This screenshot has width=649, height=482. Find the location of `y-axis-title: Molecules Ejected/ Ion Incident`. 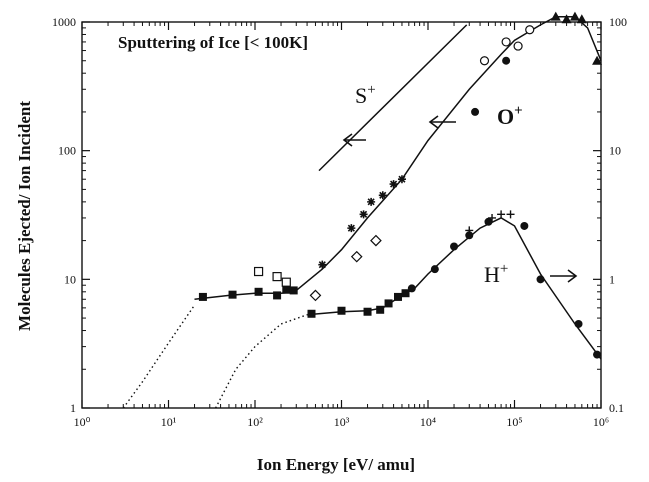

y-axis-title: Molecules Ejected/ Ion Incident is located at coordinates (24, 216).